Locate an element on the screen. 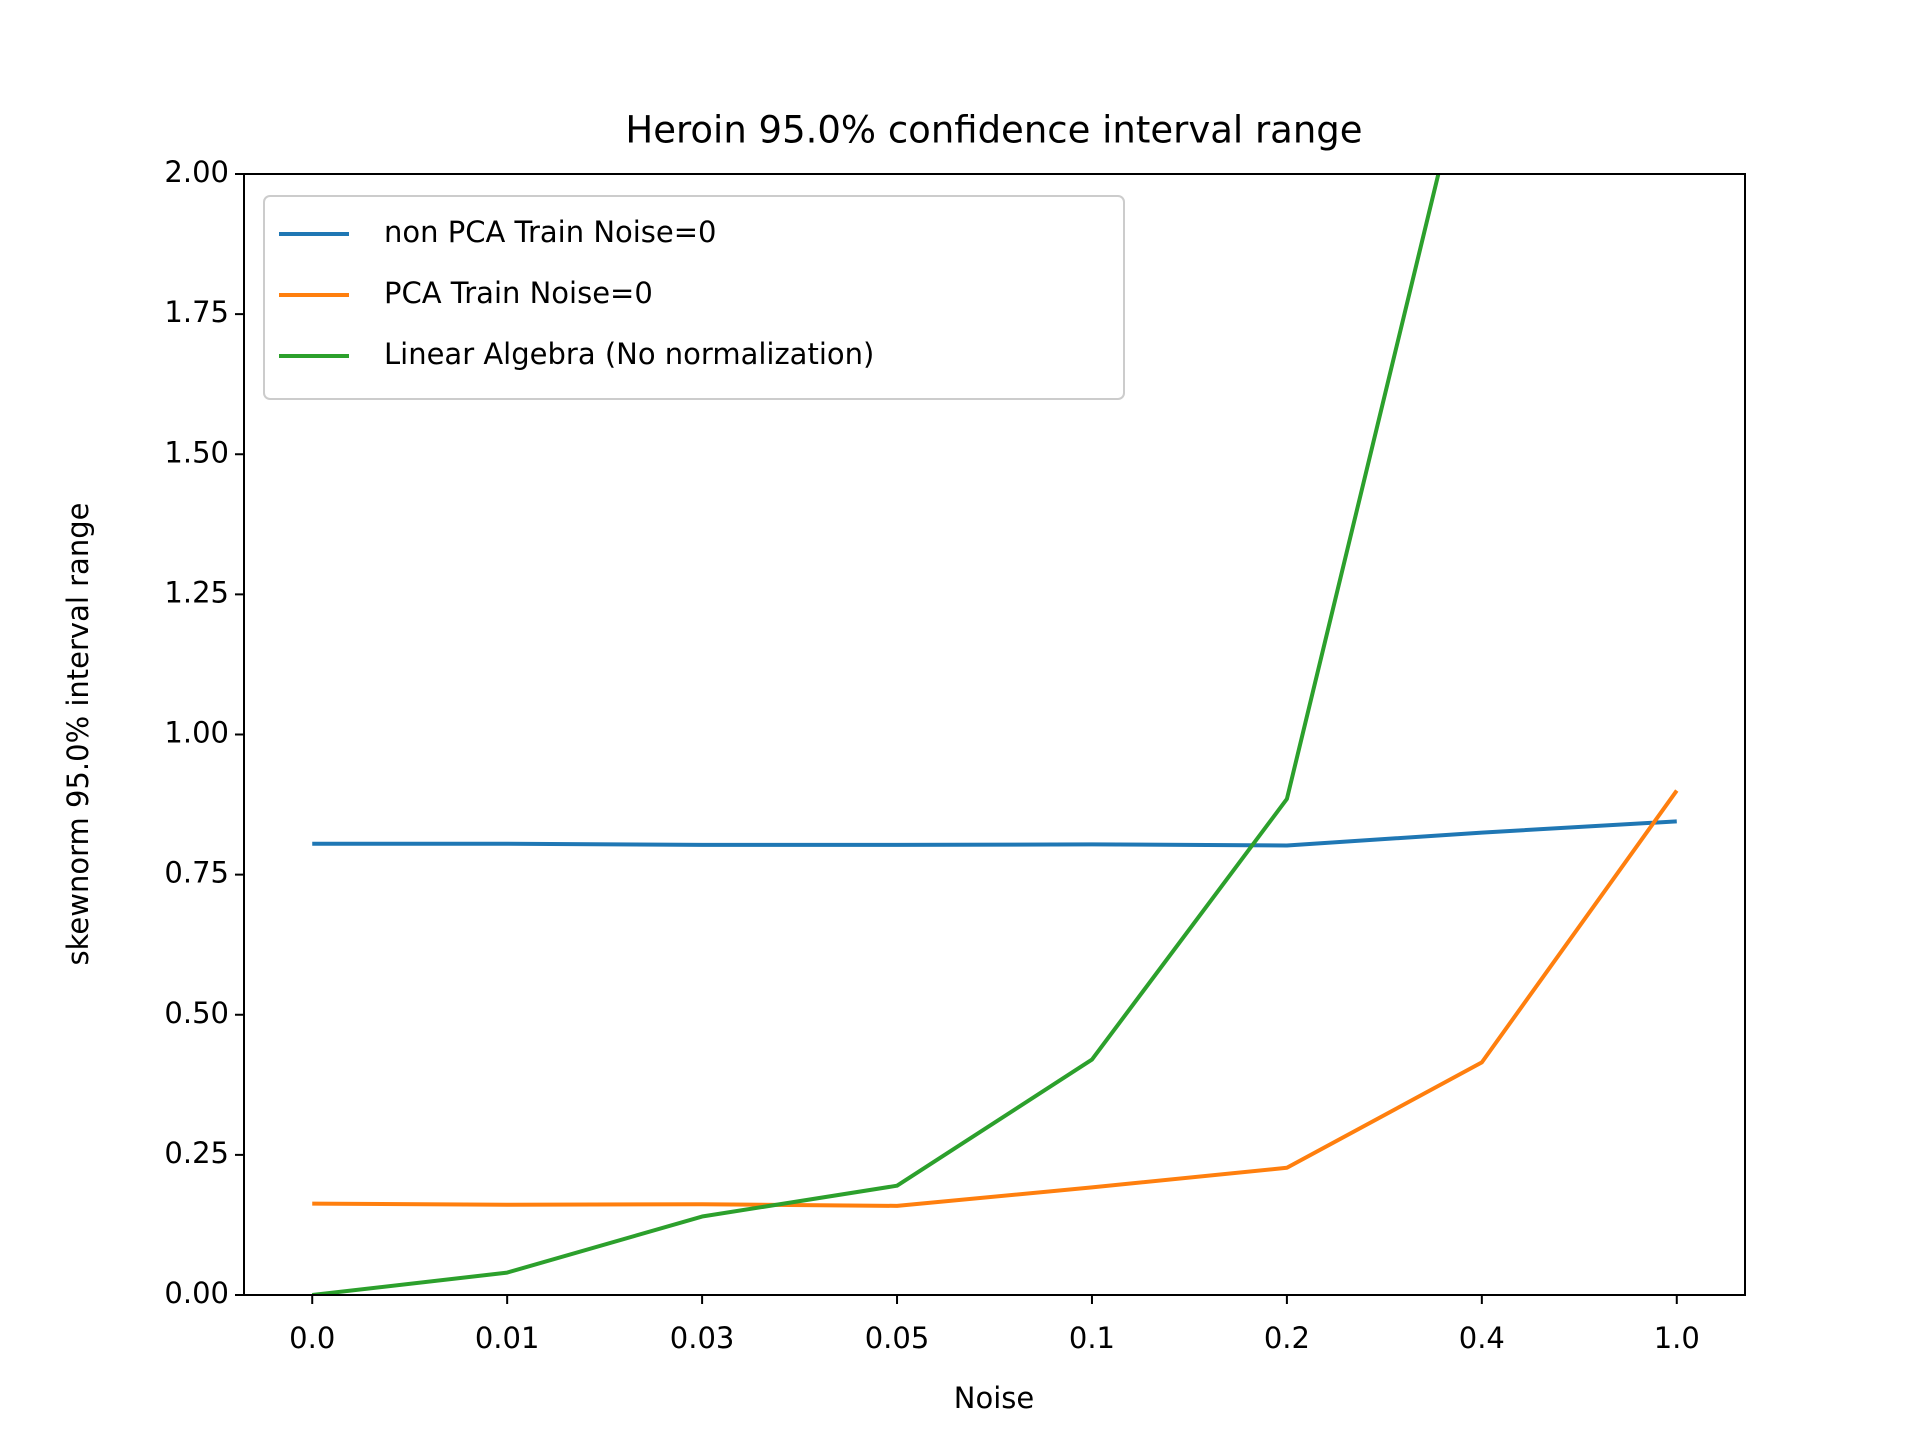 The image size is (1920, 1440). y-axis-label: skewnorm 95.0% interval range is located at coordinates (78, 734).